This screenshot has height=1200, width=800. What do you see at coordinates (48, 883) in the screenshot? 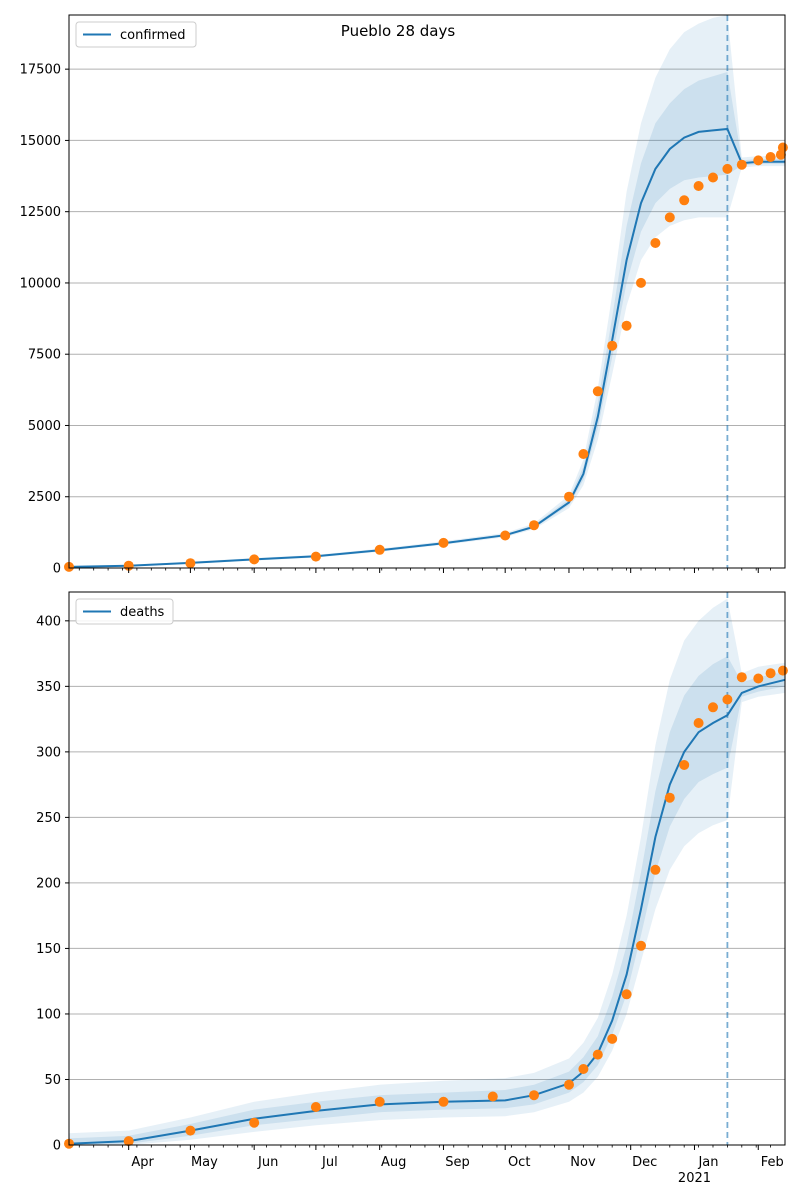
I see `y-tick-label: 200` at bounding box center [48, 883].